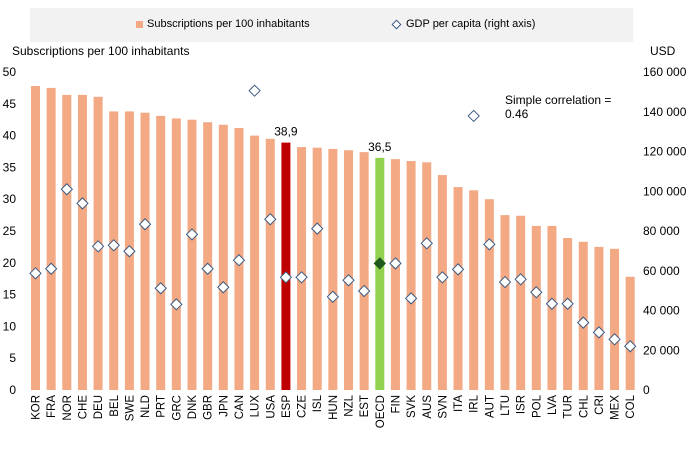  I want to click on value-label-esp: 38,9, so click(286, 132).